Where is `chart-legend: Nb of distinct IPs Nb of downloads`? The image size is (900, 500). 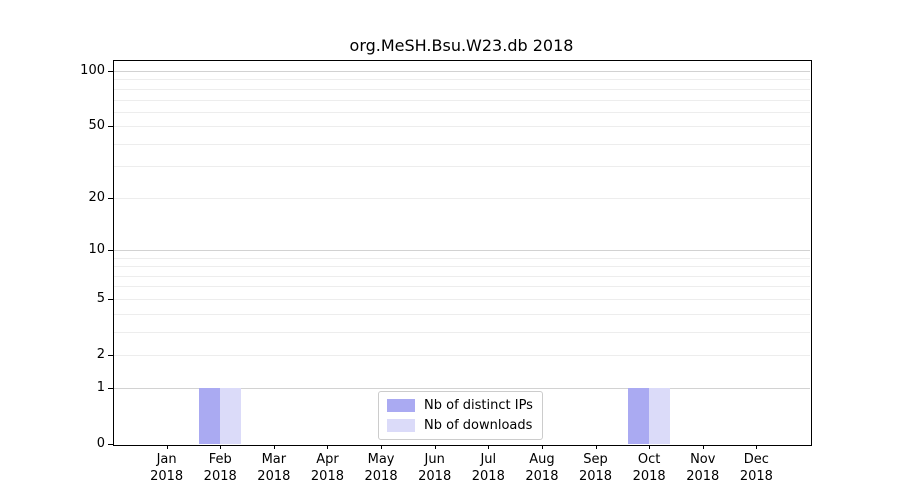 chart-legend: Nb of distinct IPs Nb of downloads is located at coordinates (460, 415).